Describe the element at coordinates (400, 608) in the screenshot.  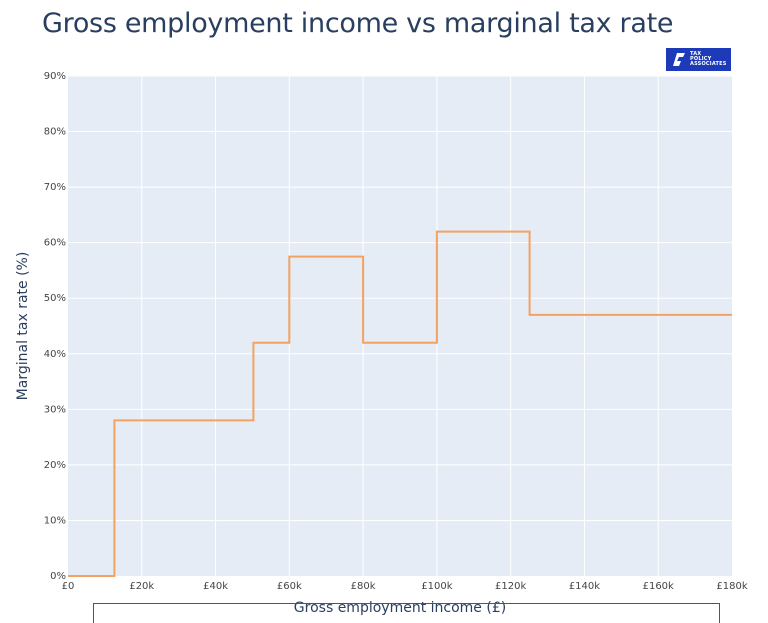
I see `x-axis-title: Gross employment income (£)` at that location.